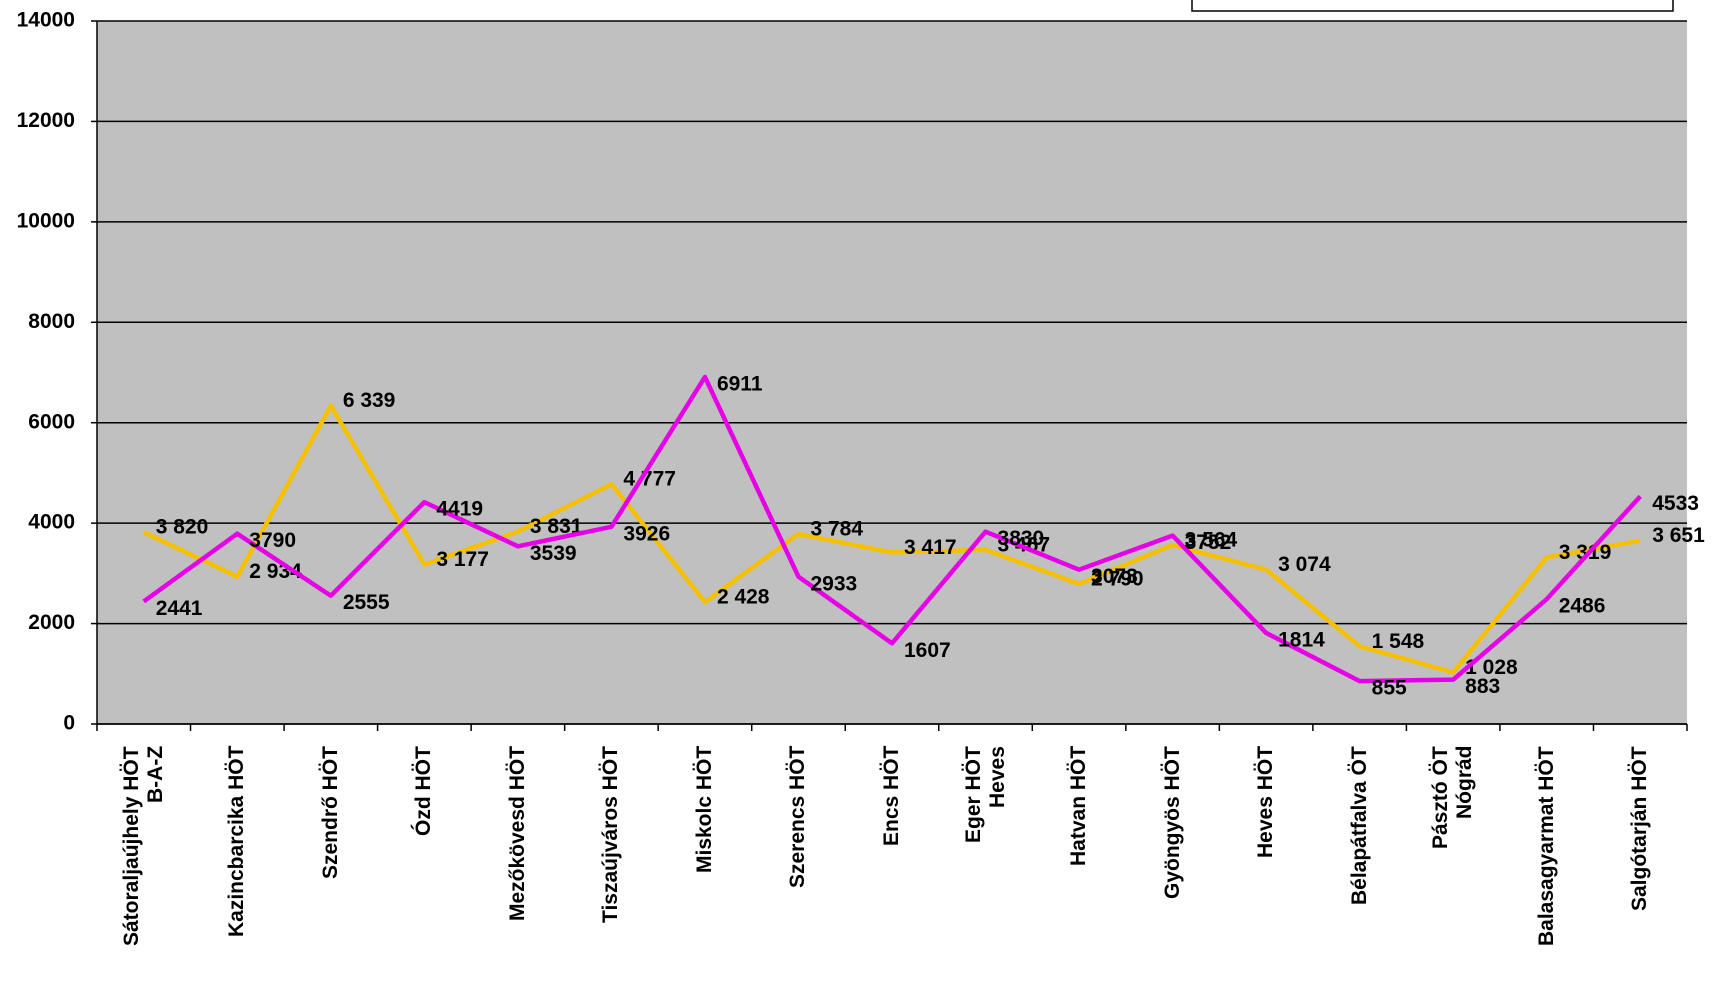  What do you see at coordinates (51, 321) in the screenshot?
I see `y-tick-label: 8000` at bounding box center [51, 321].